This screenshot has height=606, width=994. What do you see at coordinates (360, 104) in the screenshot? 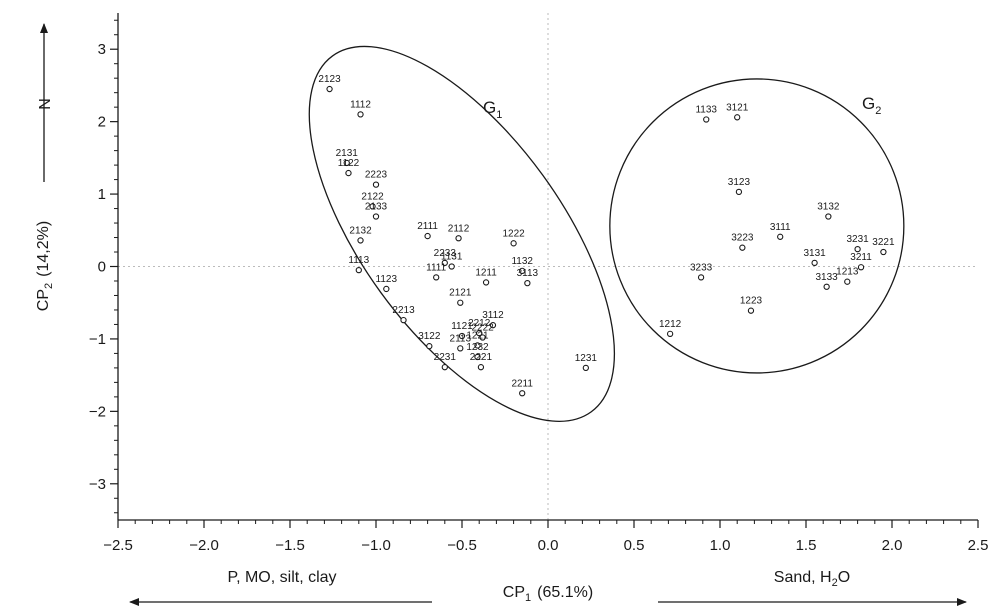
I see `point-label: 1112` at bounding box center [360, 104].